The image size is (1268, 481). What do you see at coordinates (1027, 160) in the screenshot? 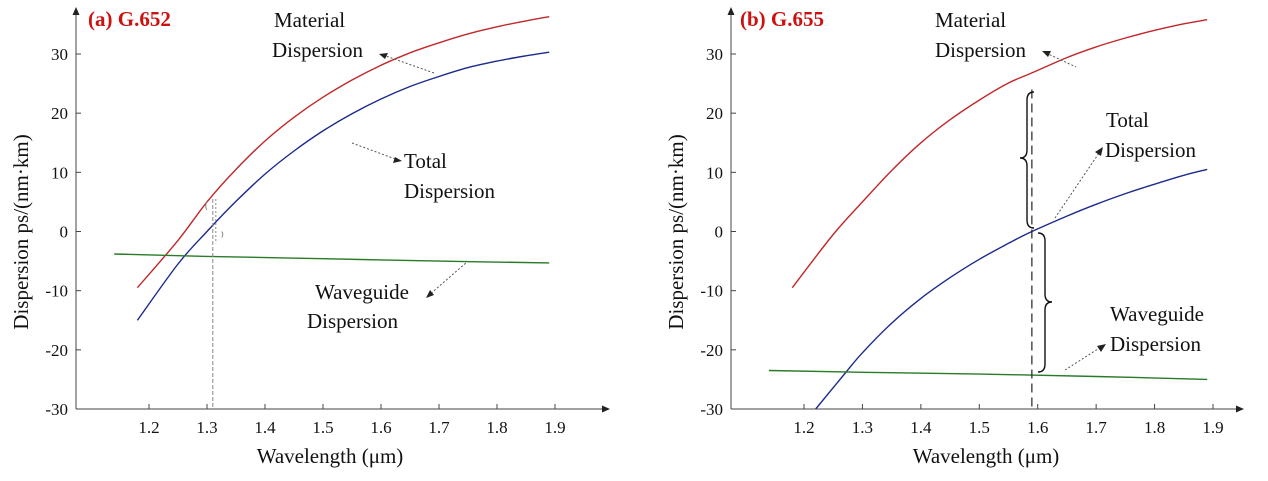
I see `brace-upper` at bounding box center [1027, 160].